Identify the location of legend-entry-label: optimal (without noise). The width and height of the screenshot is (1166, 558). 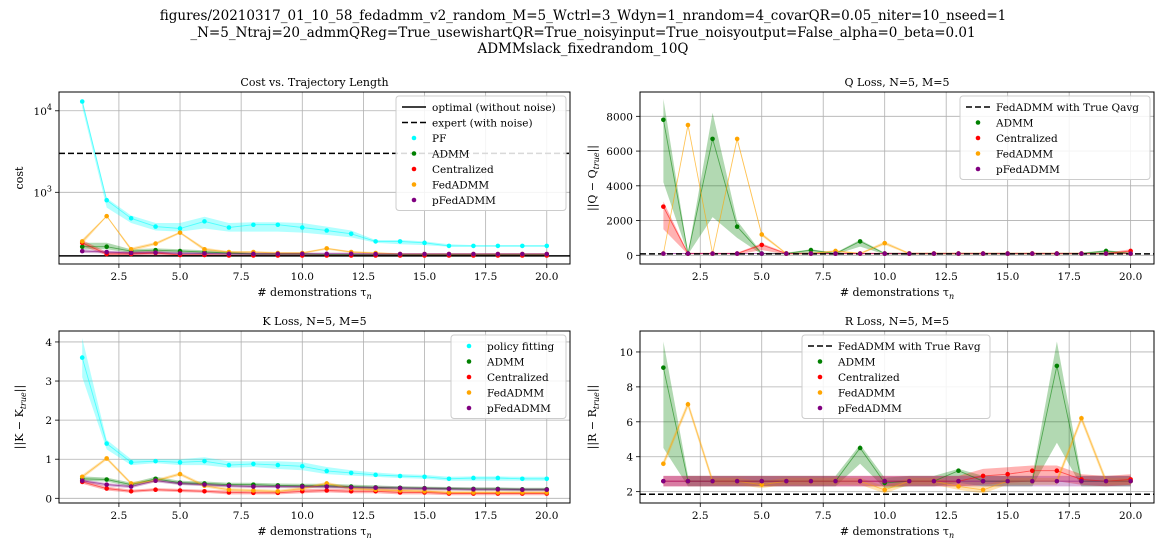
(494, 108).